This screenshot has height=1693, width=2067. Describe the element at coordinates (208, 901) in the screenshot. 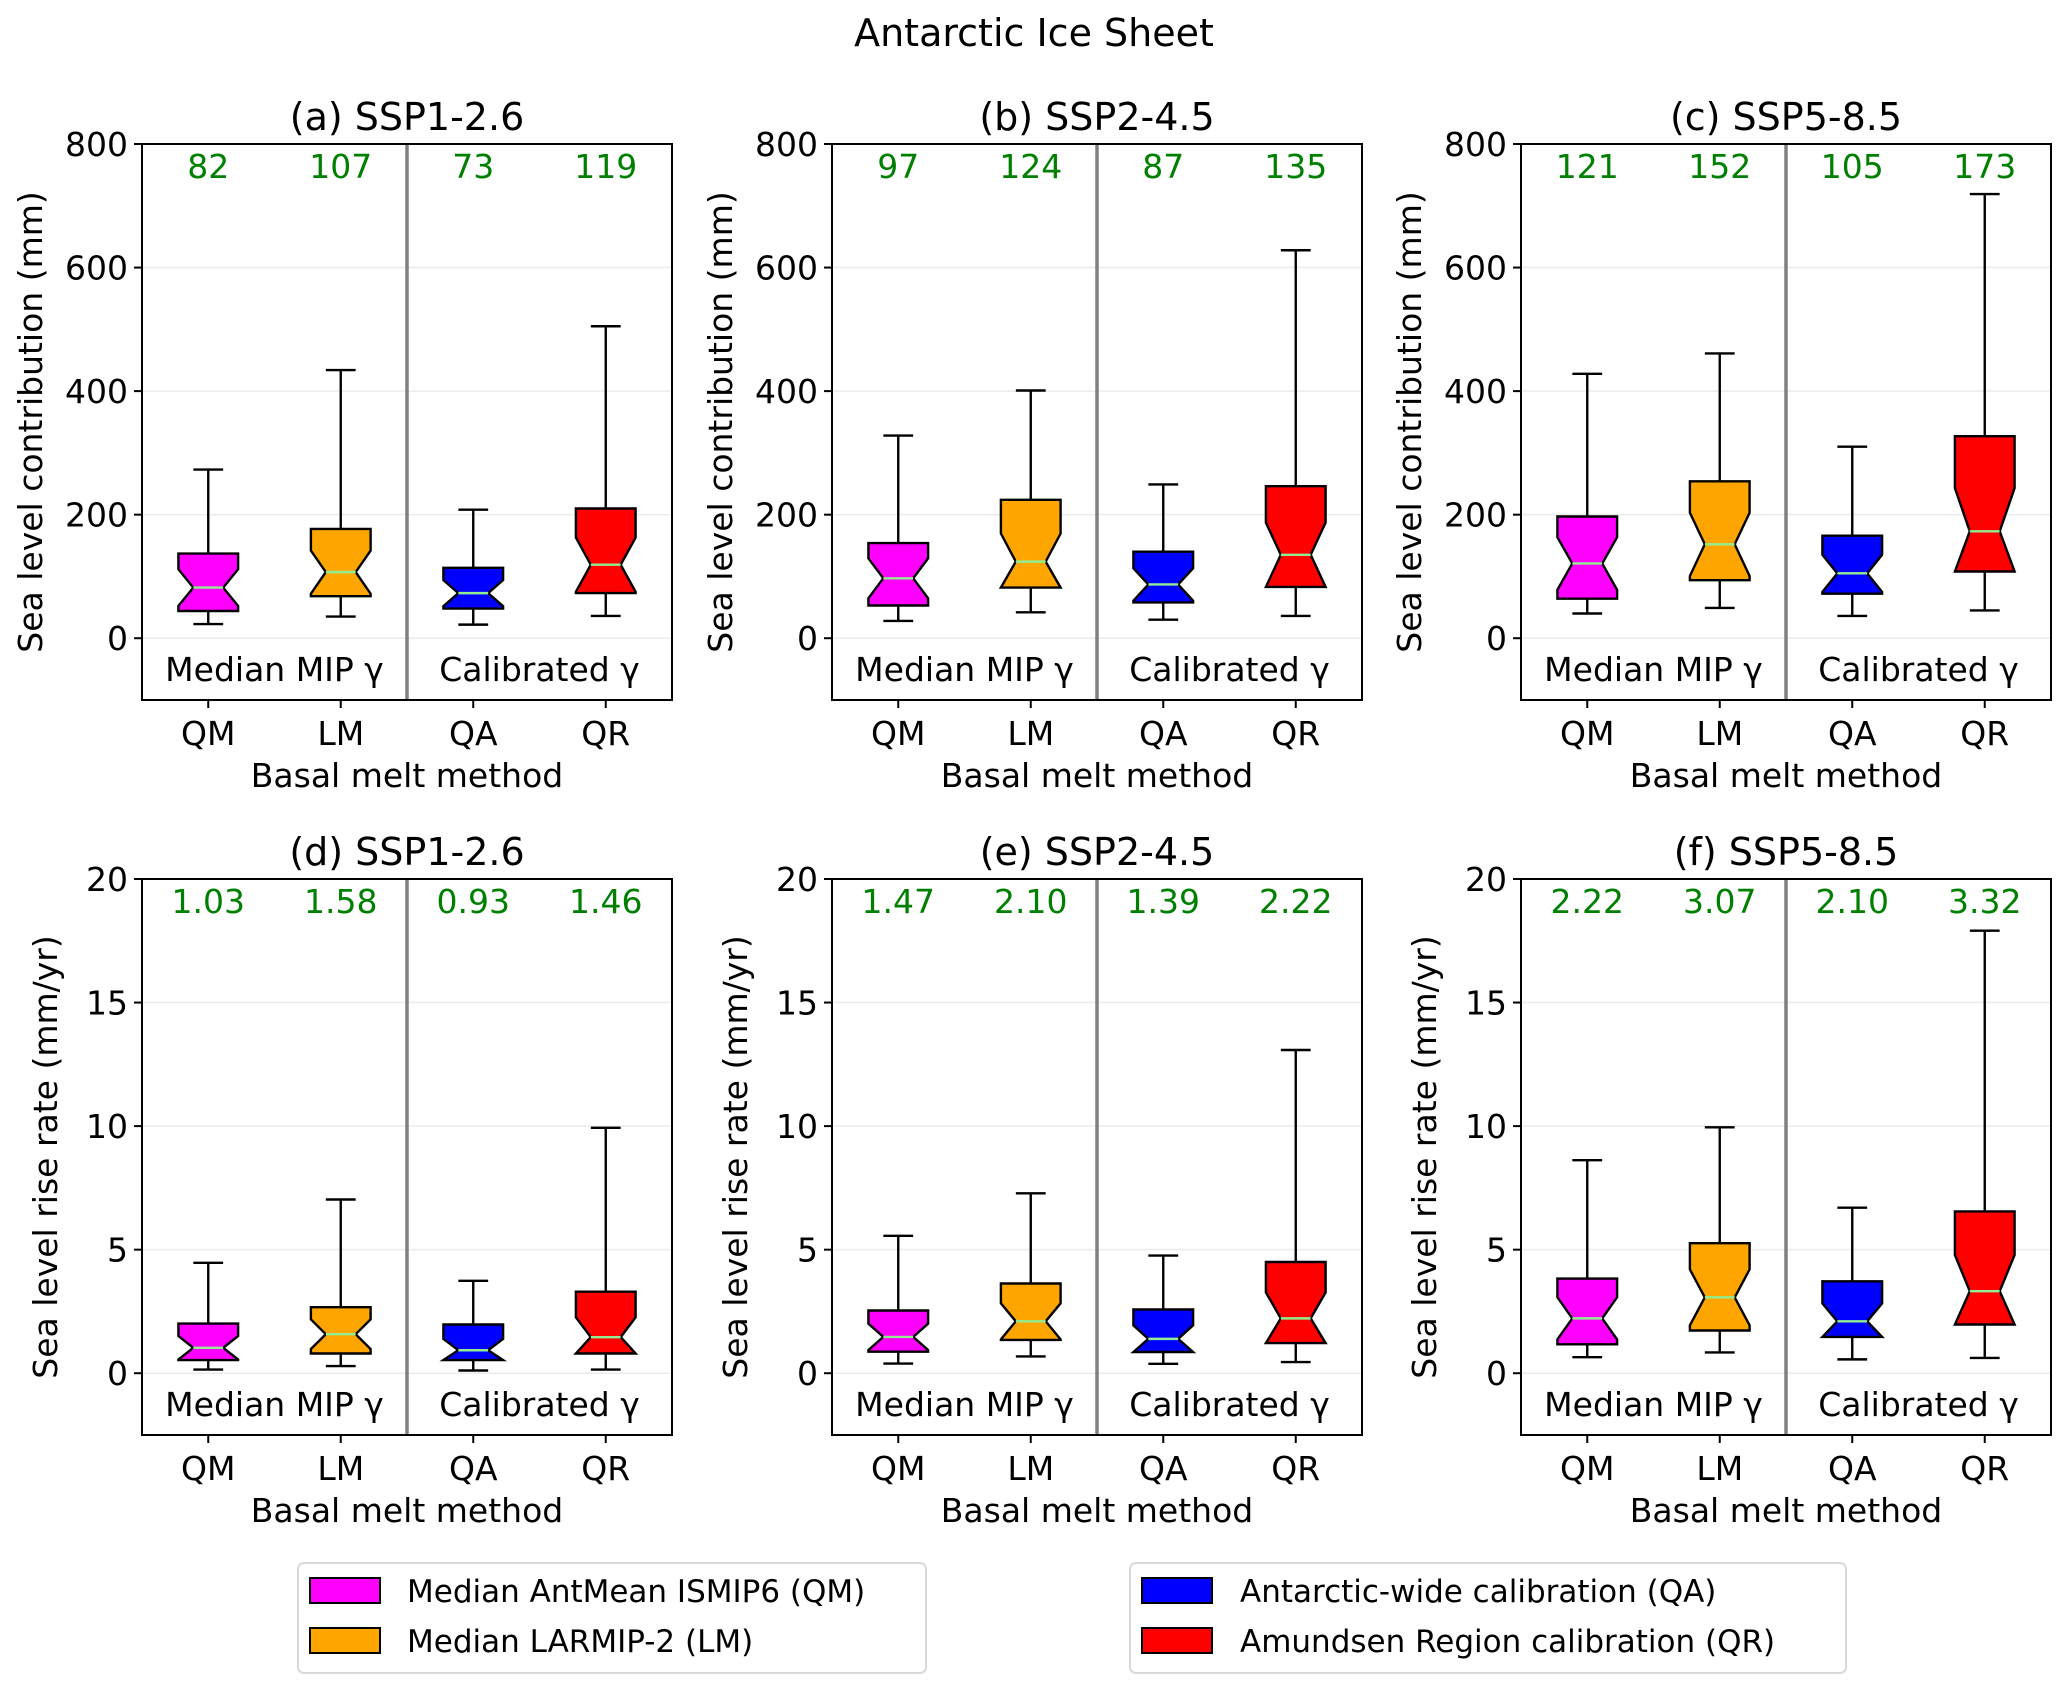

I see `median-annotation: 1.03` at that location.